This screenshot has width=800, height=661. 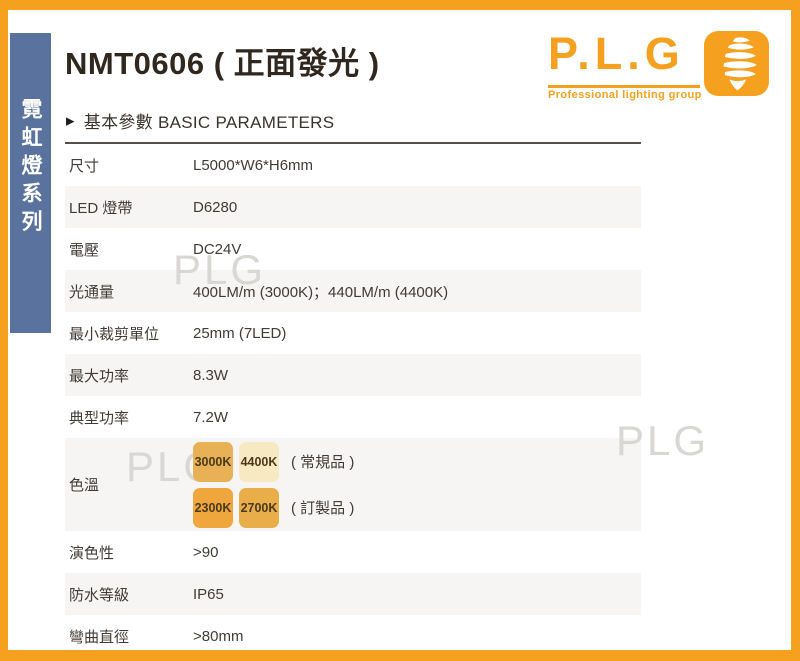 What do you see at coordinates (218, 636) in the screenshot?
I see `row-value: >80mm` at bounding box center [218, 636].